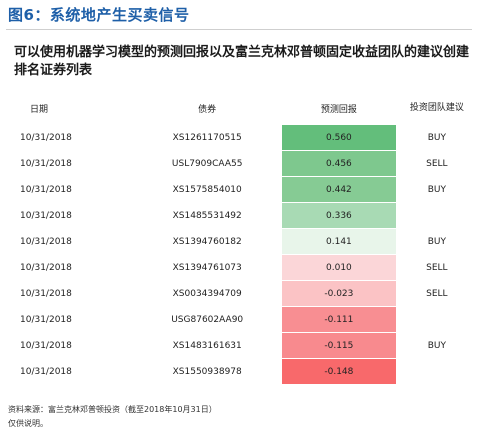 This screenshot has height=438, width=478. Describe the element at coordinates (244, 293) in the screenshot. I see `table-row: 10/31/2018 XS0034394709 -0.023 SELL` at that location.